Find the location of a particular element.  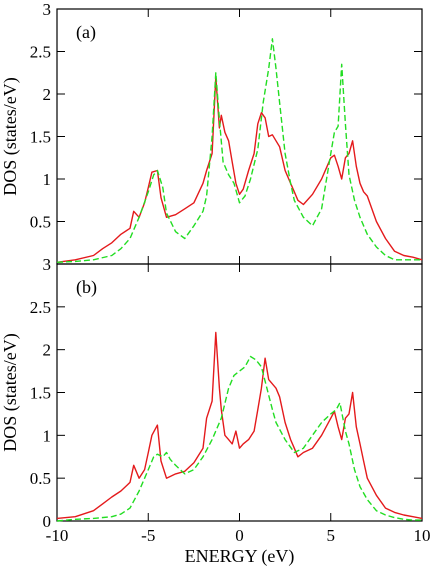

x-tick-label: 10 is located at coordinates (422, 535).